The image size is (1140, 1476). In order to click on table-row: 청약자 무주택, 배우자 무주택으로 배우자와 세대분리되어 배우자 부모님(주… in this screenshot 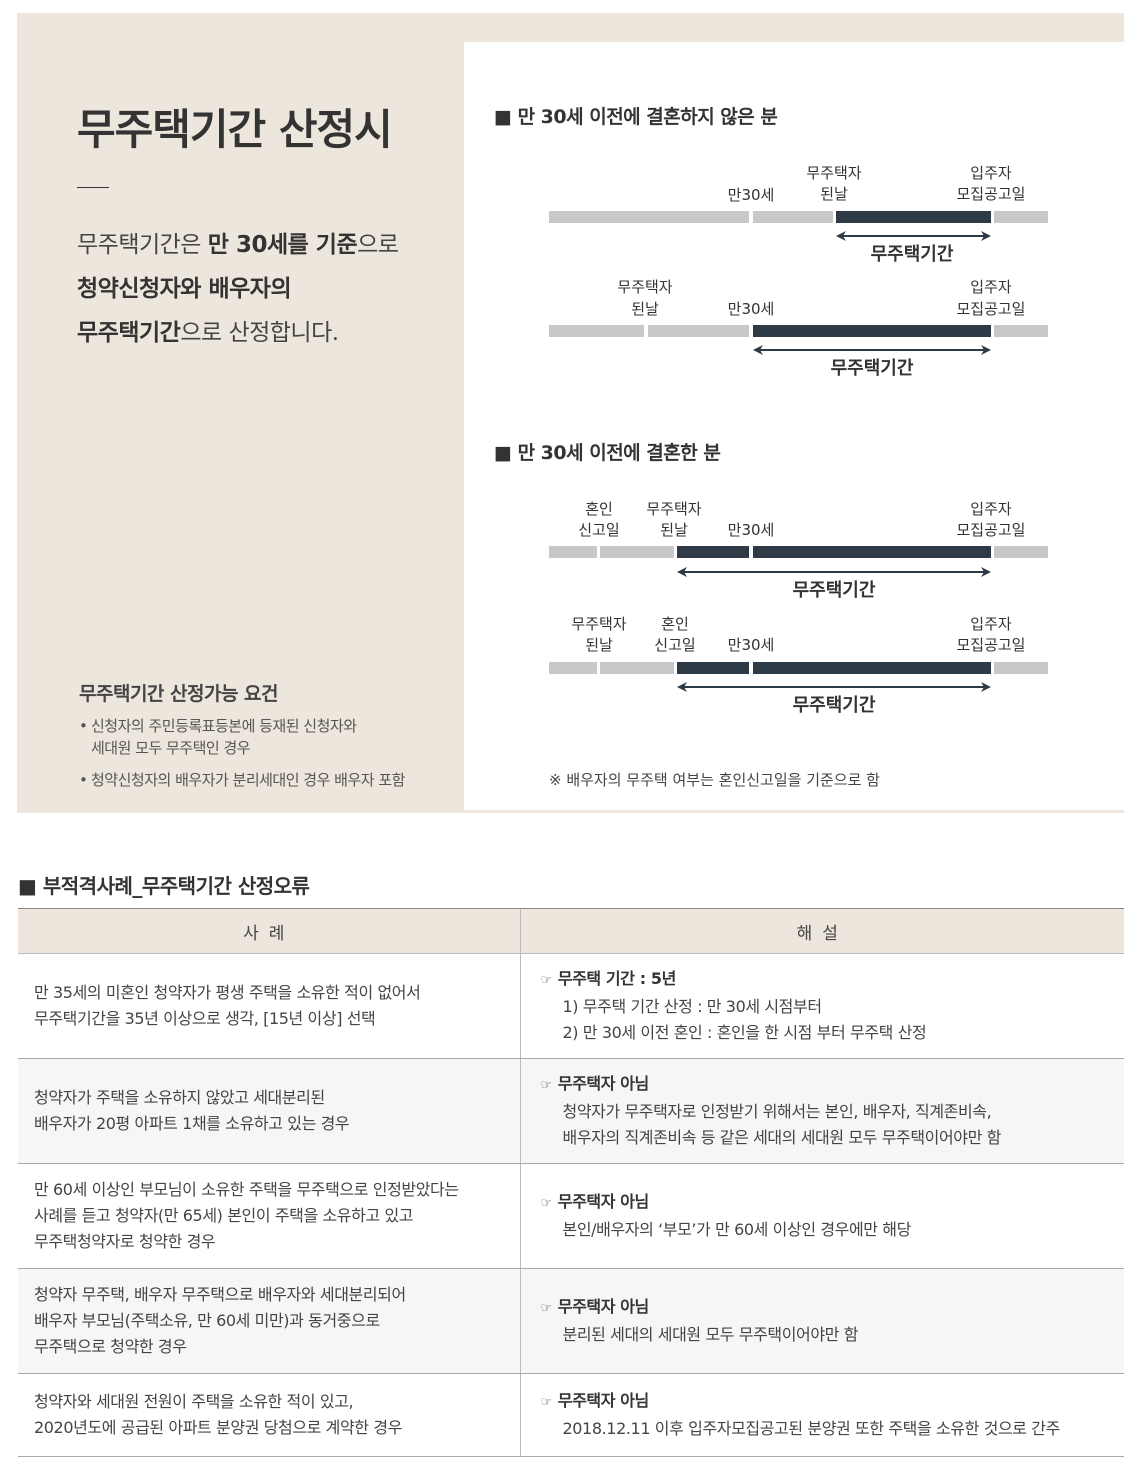, I will do `click(571, 1321)`.